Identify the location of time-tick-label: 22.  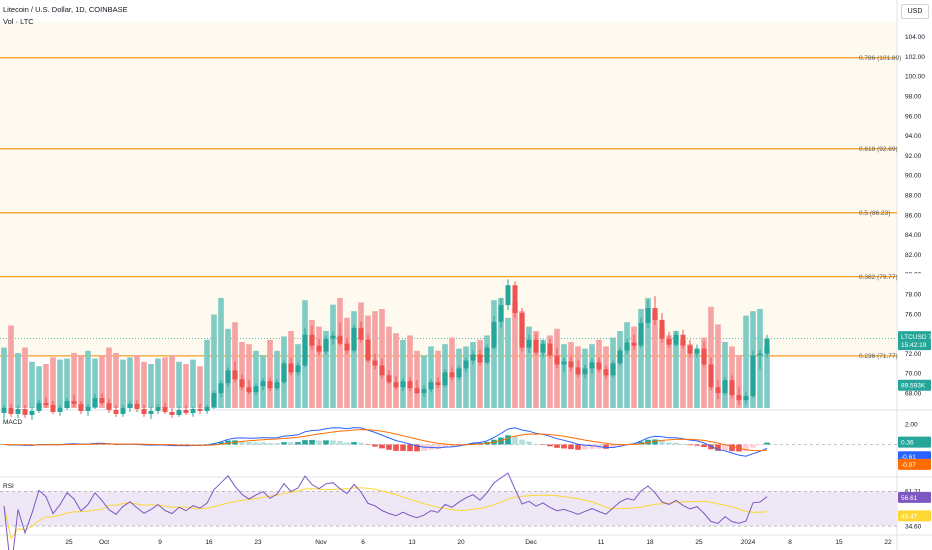
(888, 542).